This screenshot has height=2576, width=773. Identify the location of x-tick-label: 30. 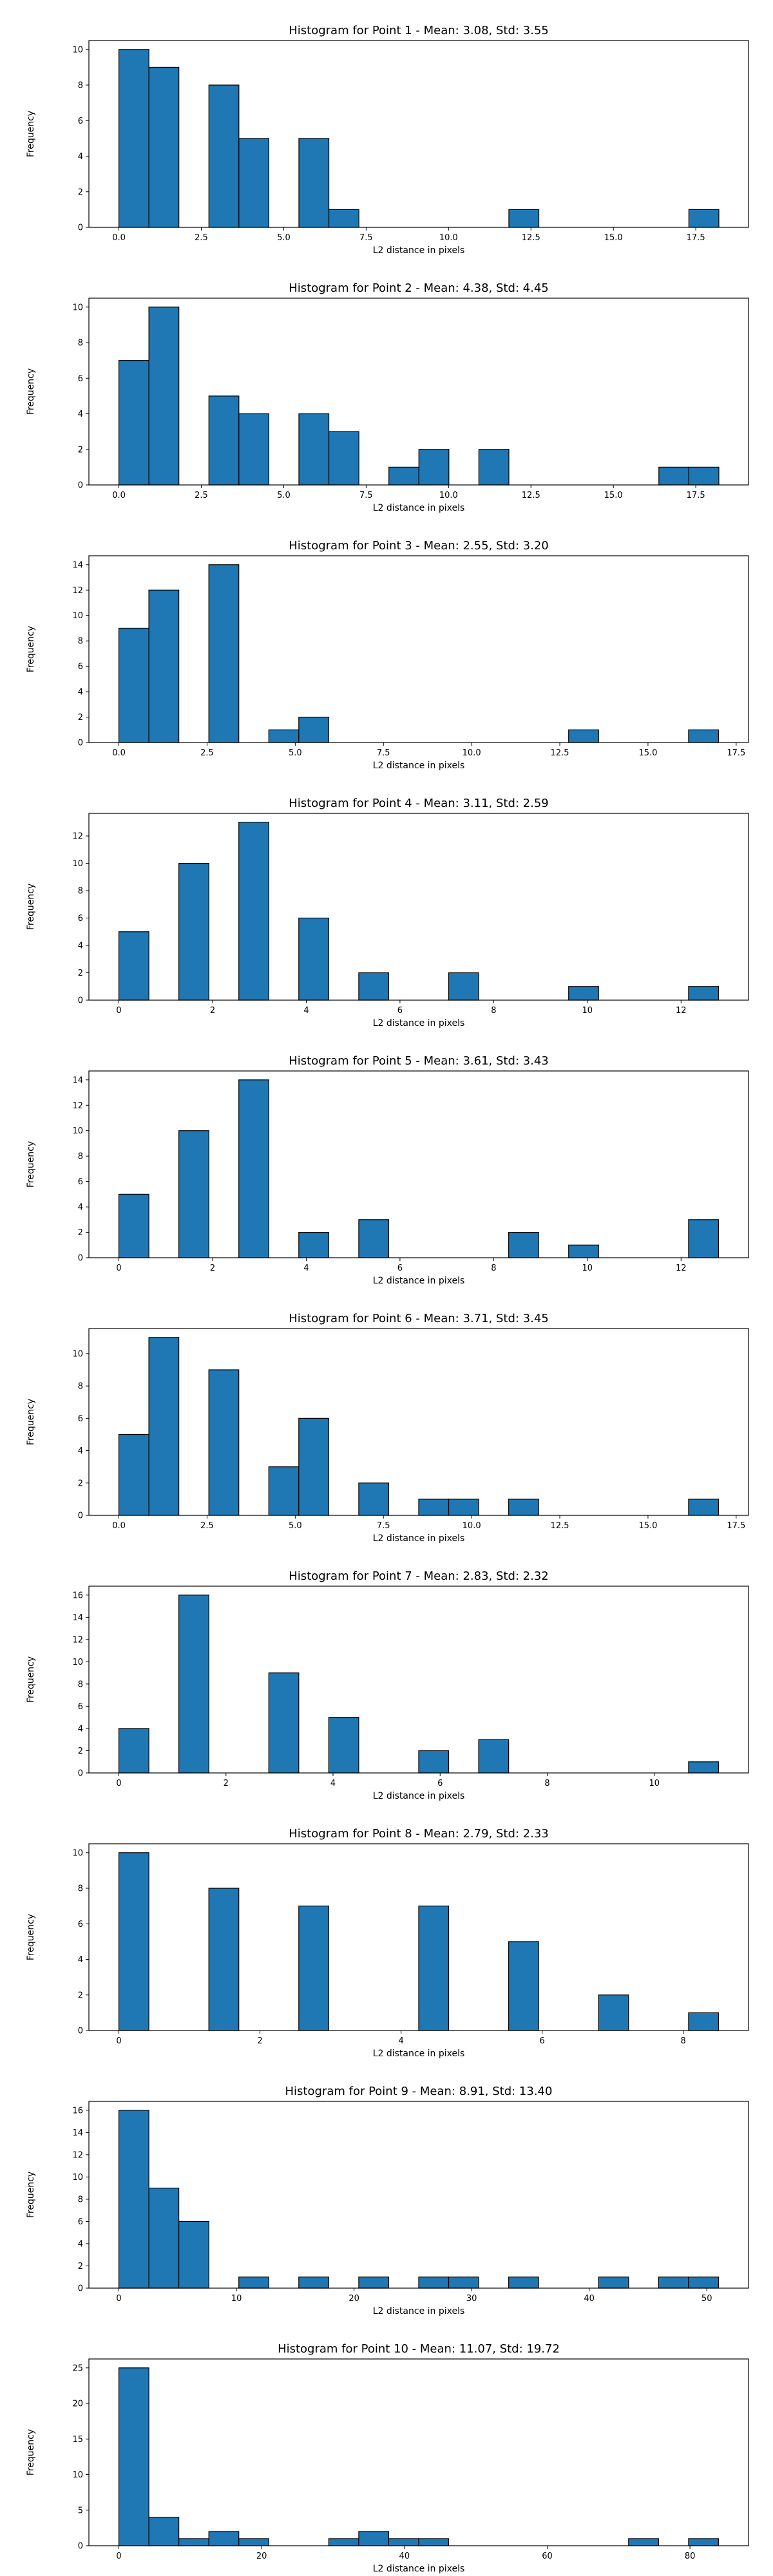
(471, 2299).